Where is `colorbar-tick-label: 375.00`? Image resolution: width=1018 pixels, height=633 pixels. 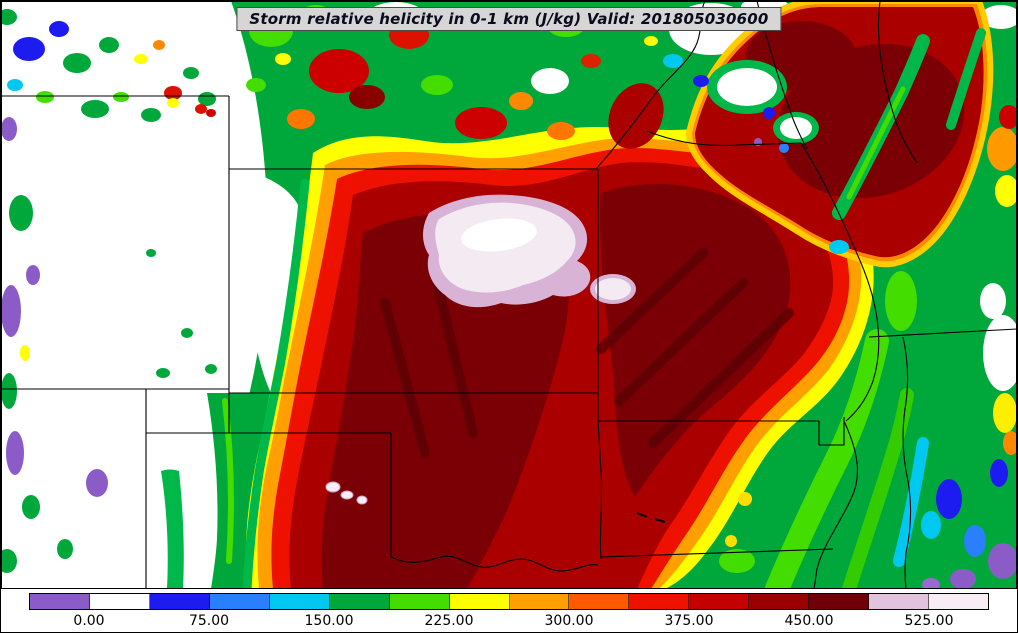 colorbar-tick-label: 375.00 is located at coordinates (689, 621).